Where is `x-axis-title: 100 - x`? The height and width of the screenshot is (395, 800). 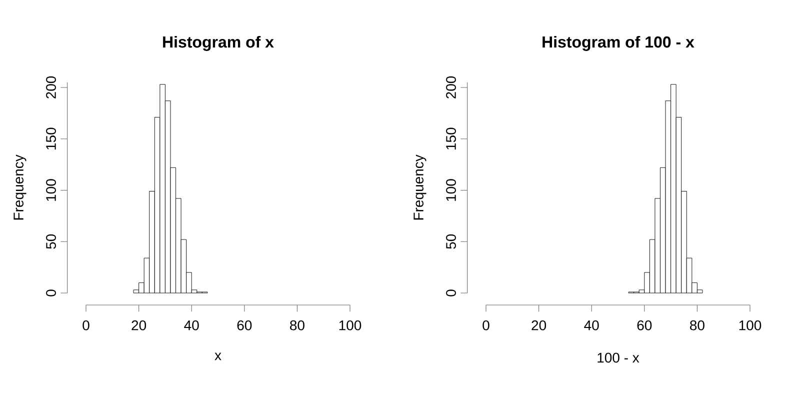
x-axis-title: 100 - x is located at coordinates (619, 357).